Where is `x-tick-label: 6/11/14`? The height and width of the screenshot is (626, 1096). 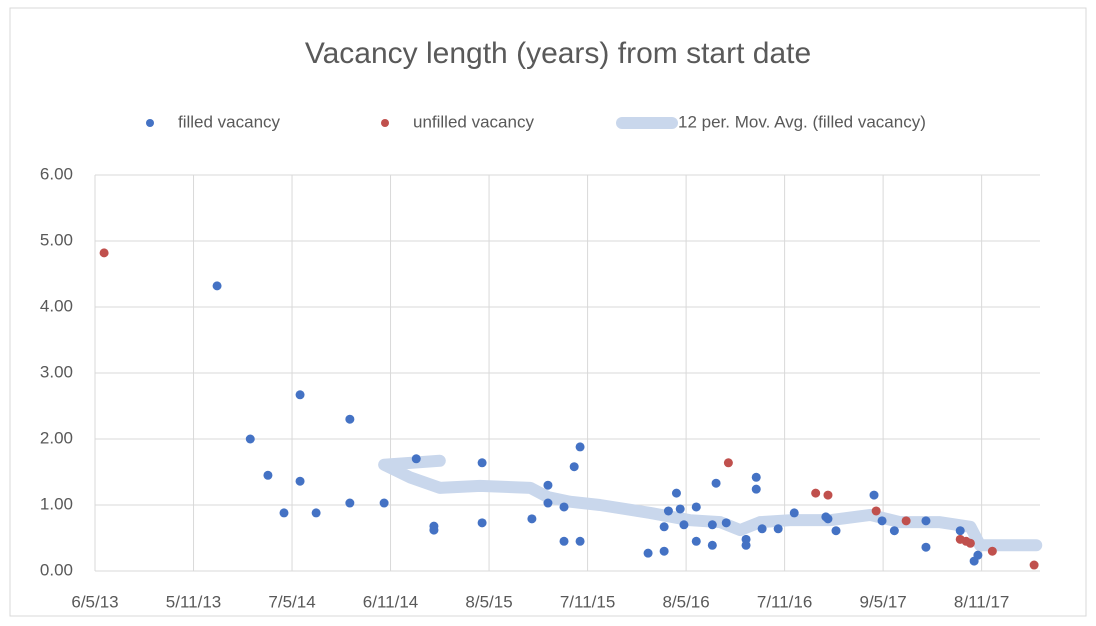
x-tick-label: 6/11/14 is located at coordinates (390, 601).